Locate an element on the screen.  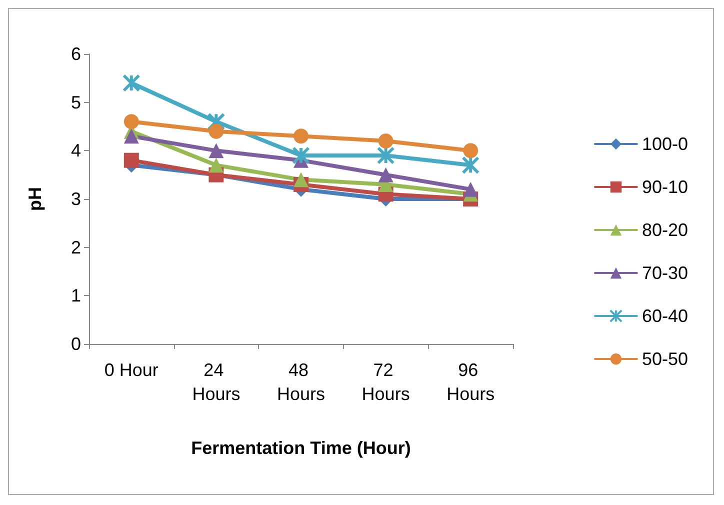
x-tick-label: 0 Hour is located at coordinates (131, 370).